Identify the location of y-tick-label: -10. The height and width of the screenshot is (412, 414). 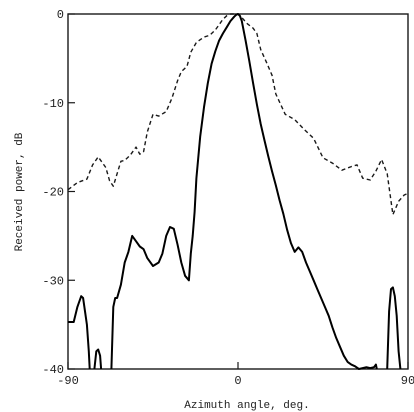
(53, 104).